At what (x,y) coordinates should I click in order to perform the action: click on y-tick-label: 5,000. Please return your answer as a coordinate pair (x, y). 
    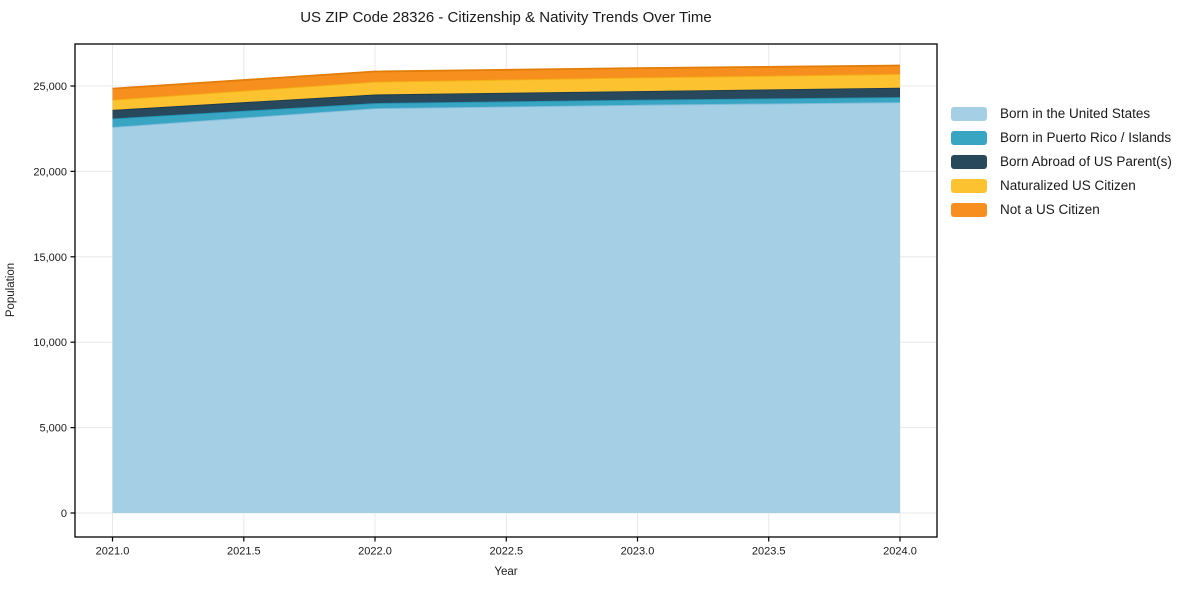
    Looking at the image, I should click on (53, 429).